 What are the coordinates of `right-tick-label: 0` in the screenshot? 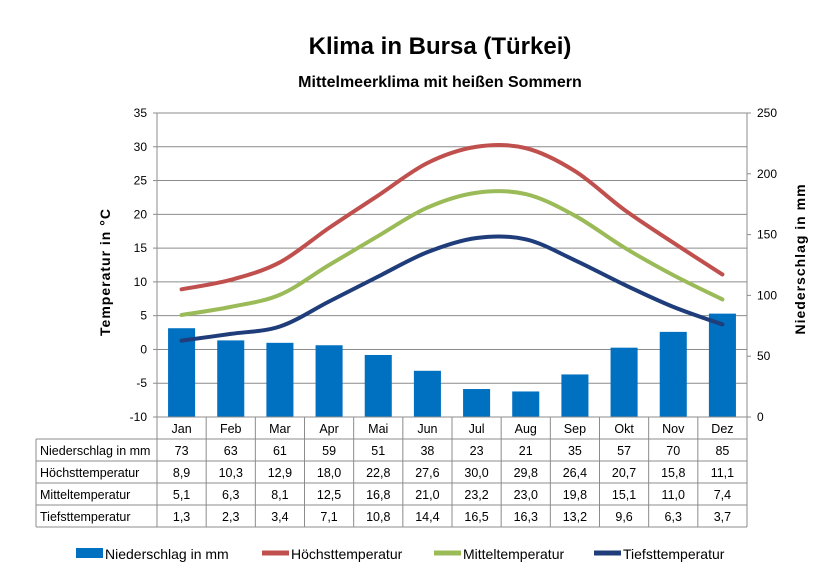 It's located at (760, 417).